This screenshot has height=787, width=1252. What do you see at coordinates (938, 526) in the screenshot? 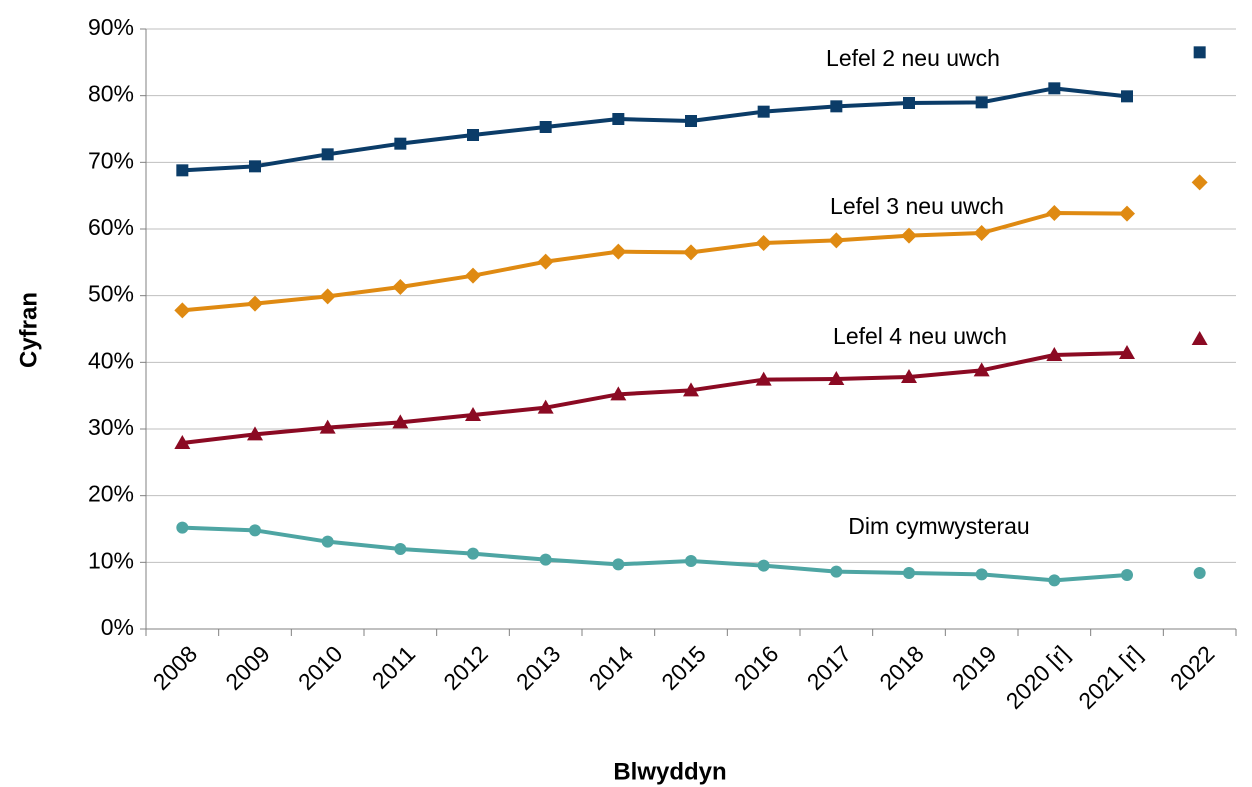
I see `series-label: Dim cymwysterau` at bounding box center [938, 526].